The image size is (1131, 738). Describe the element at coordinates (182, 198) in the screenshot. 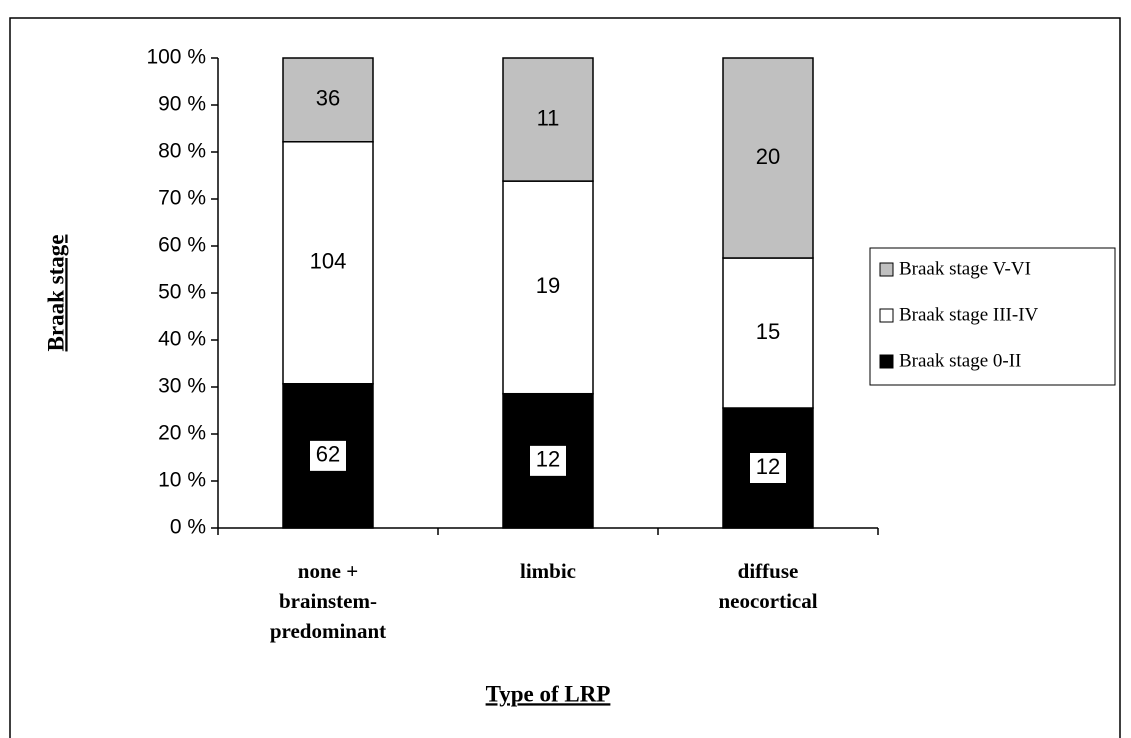

I see `y-tick-label: 70 %` at that location.